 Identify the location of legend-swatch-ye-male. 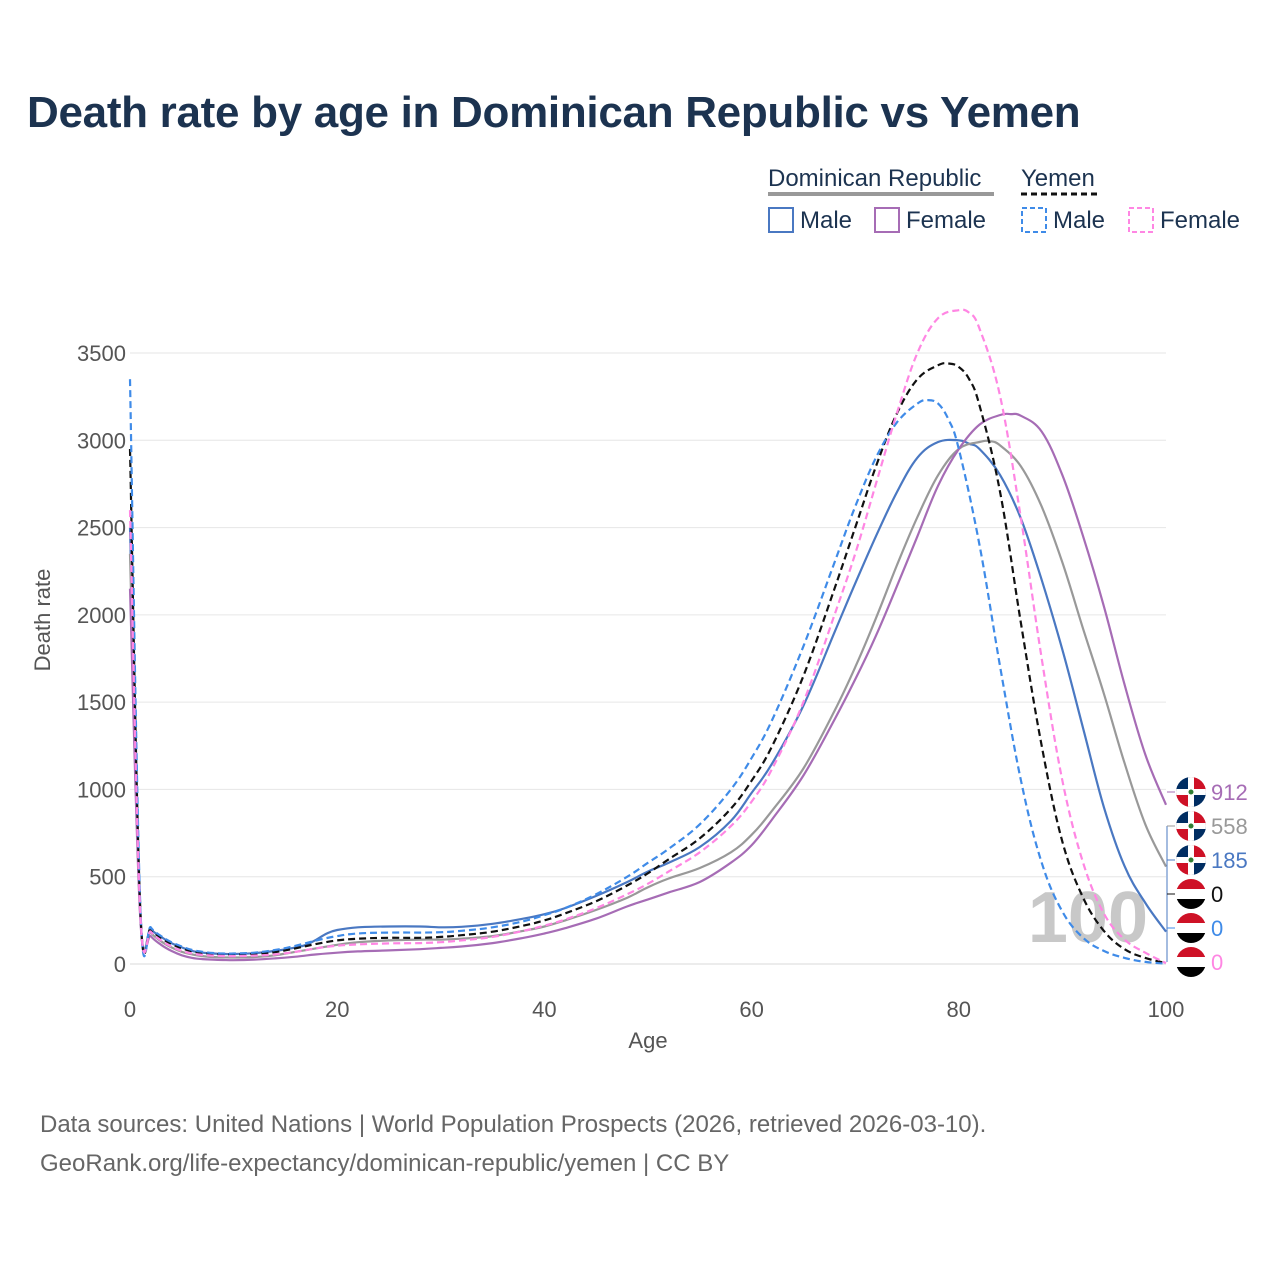
(1034, 220).